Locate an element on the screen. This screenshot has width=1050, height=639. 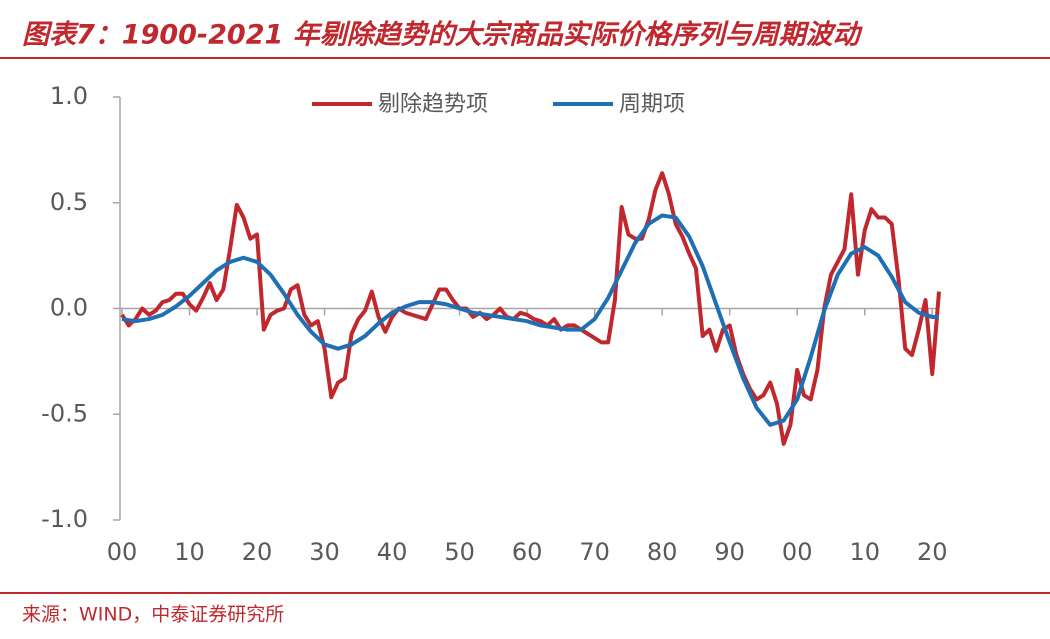
legend-label: 周期项 is located at coordinates (652, 104).